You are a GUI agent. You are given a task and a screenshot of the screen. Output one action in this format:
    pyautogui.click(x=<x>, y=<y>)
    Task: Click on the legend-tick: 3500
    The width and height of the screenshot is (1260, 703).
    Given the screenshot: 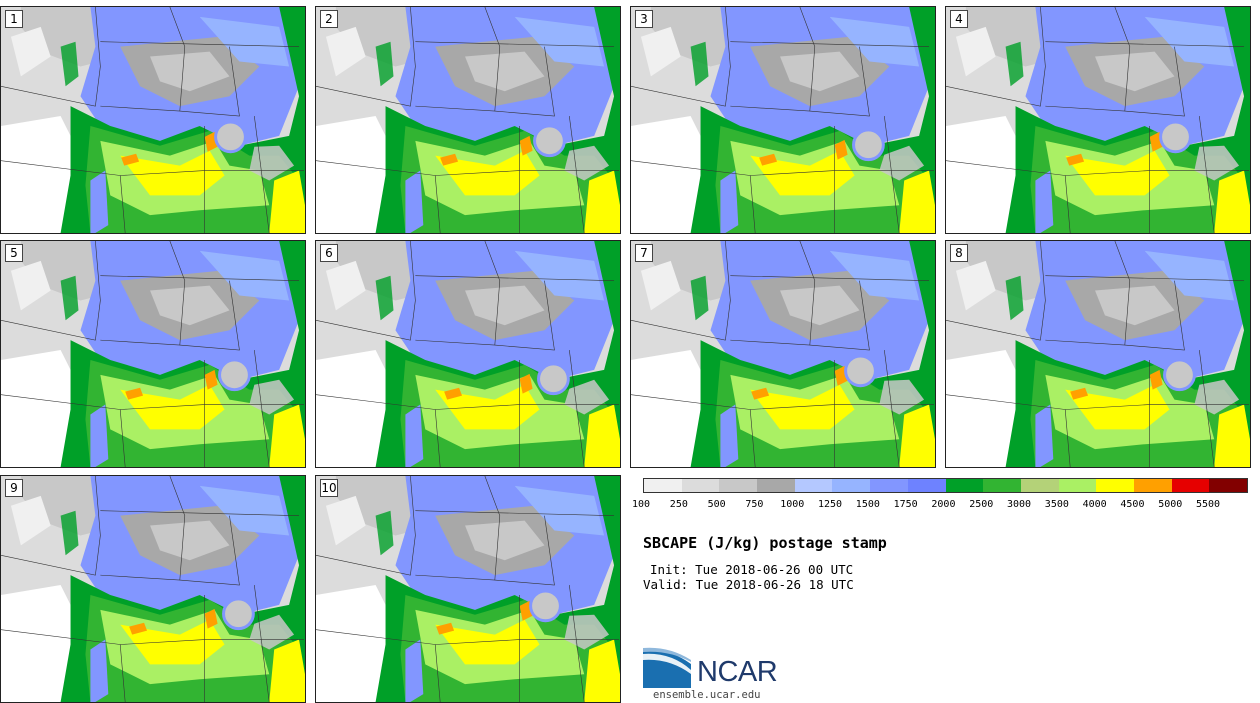 What is the action you would take?
    pyautogui.click(x=1056, y=504)
    